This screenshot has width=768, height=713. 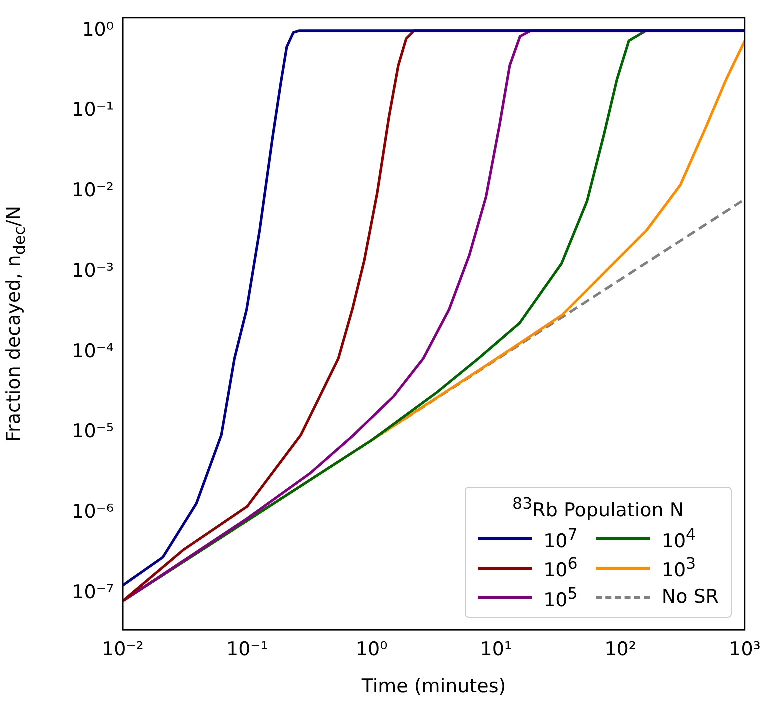 I want to click on x-tick-label: 10¹, so click(x=496, y=649).